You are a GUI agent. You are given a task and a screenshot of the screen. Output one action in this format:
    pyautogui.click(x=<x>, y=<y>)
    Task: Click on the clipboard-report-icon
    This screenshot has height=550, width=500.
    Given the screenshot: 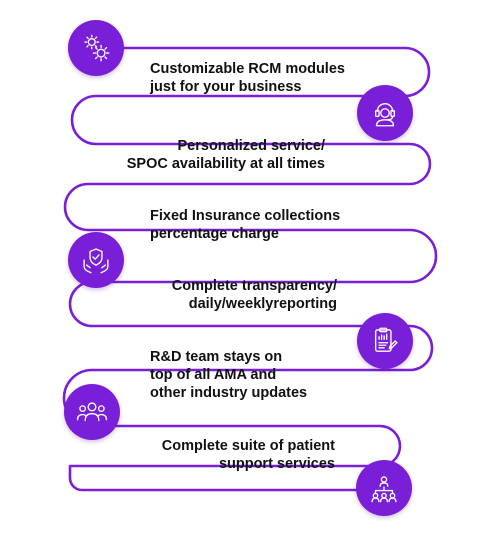 What is the action you would take?
    pyautogui.click(x=386, y=339)
    